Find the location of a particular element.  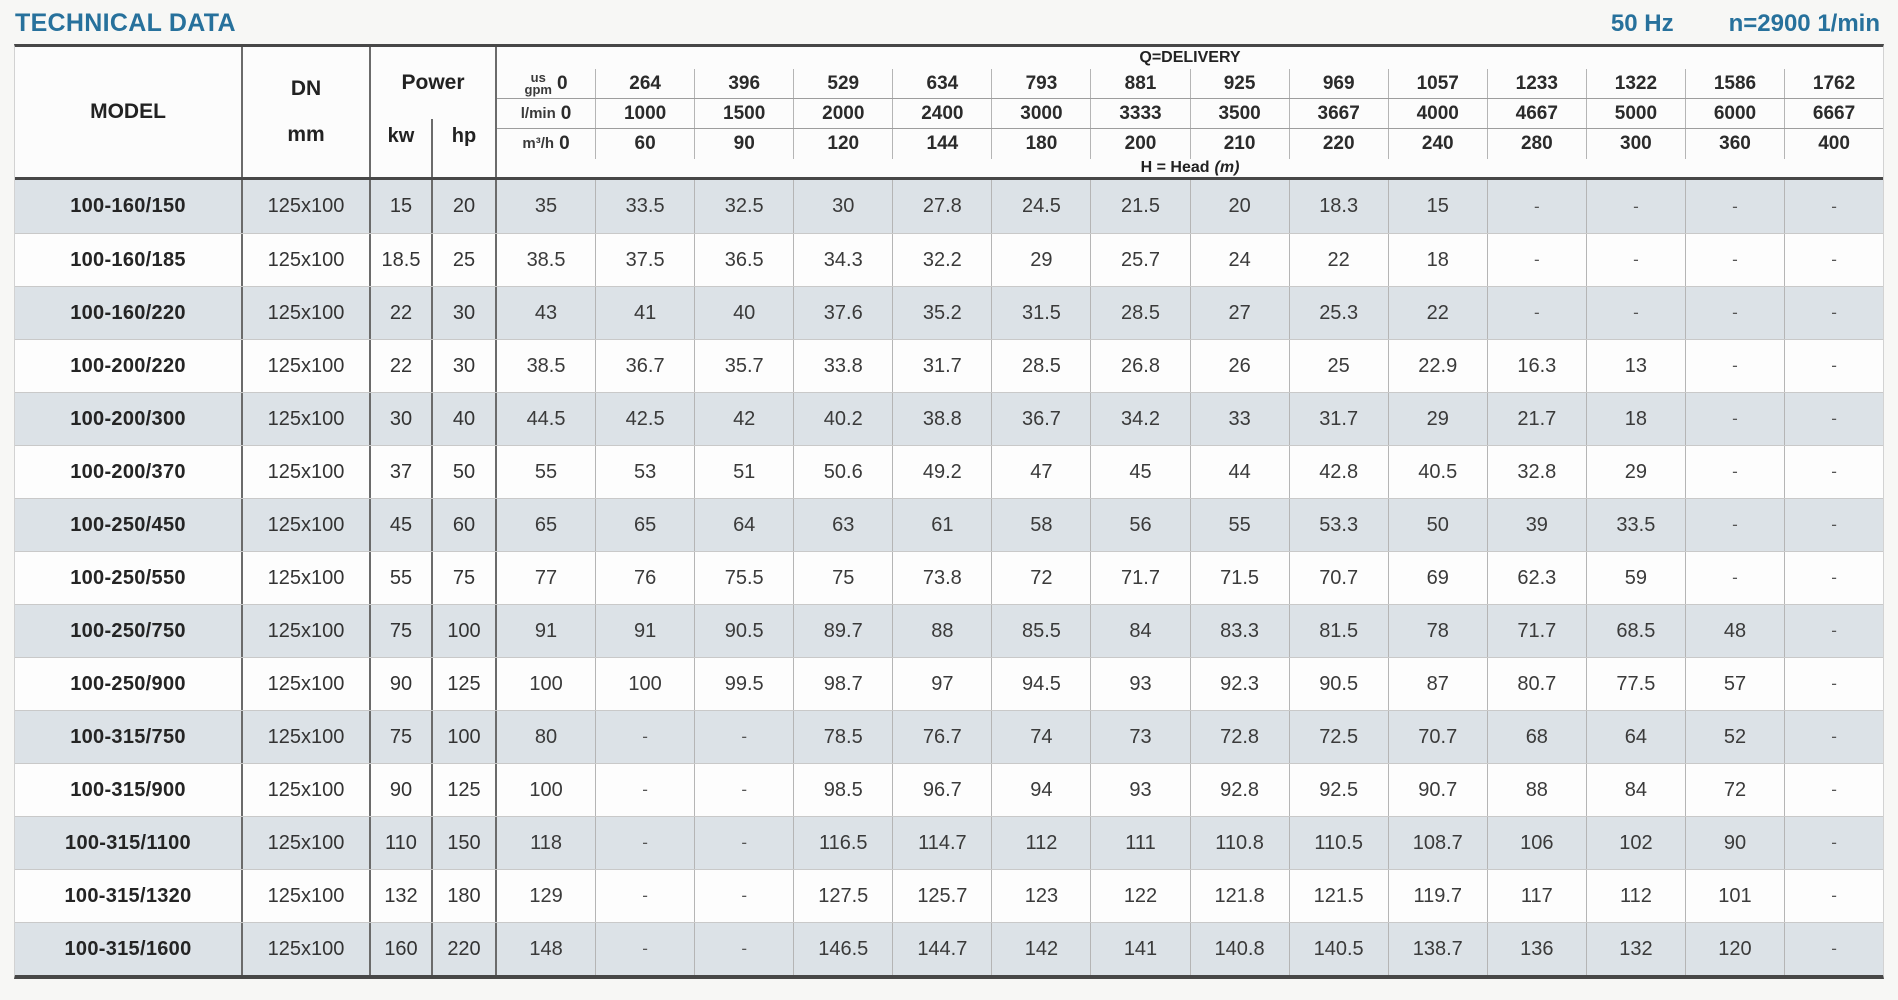

head-value-cell: 100 is located at coordinates (547, 684).